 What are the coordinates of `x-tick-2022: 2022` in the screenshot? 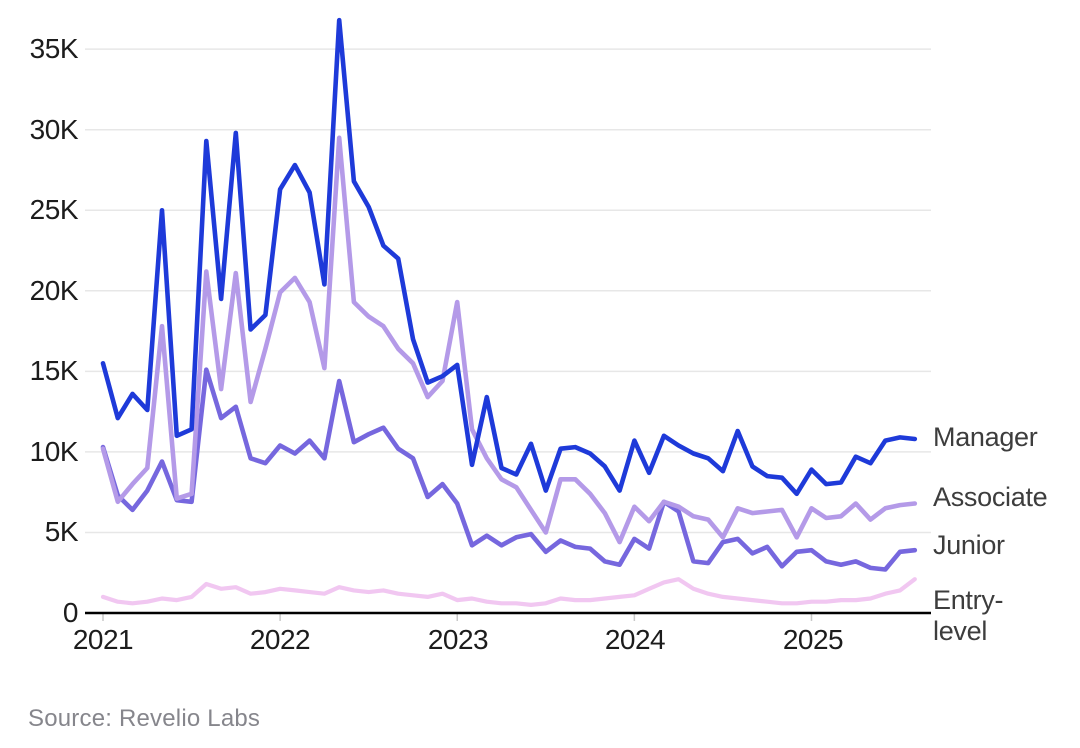 It's located at (280, 639).